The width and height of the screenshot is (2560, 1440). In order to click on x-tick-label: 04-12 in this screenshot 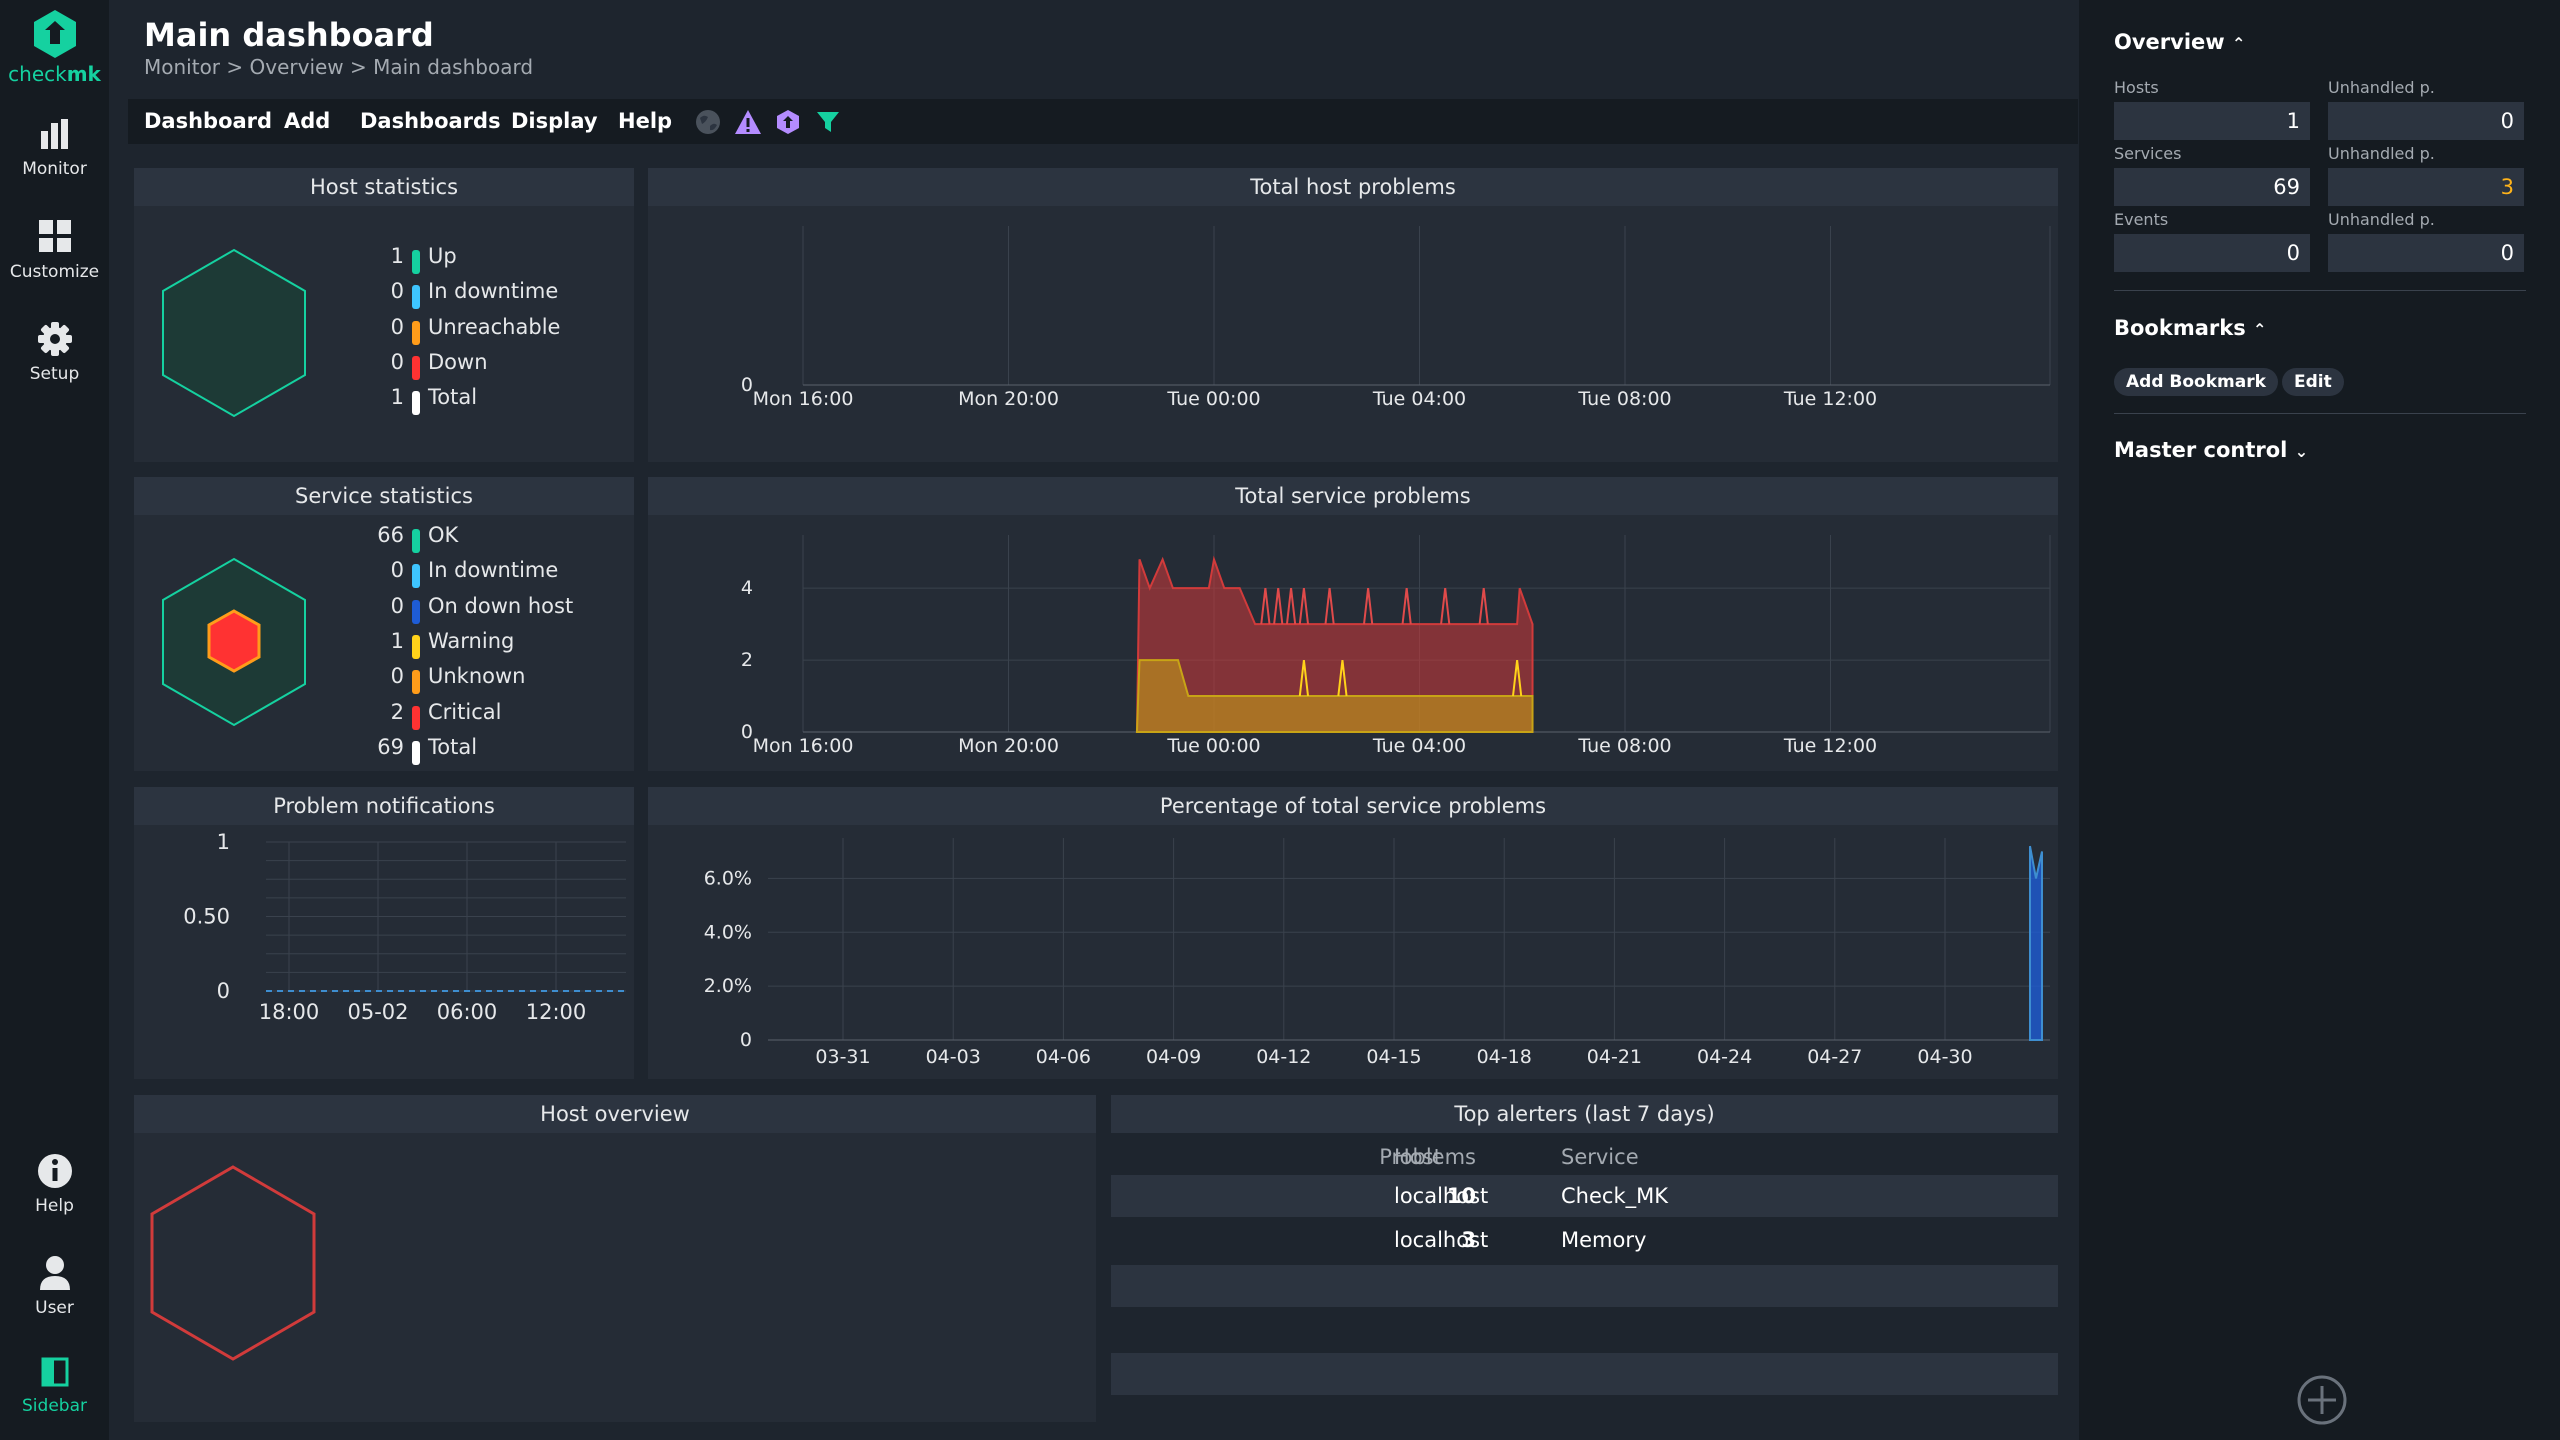, I will do `click(1283, 1057)`.